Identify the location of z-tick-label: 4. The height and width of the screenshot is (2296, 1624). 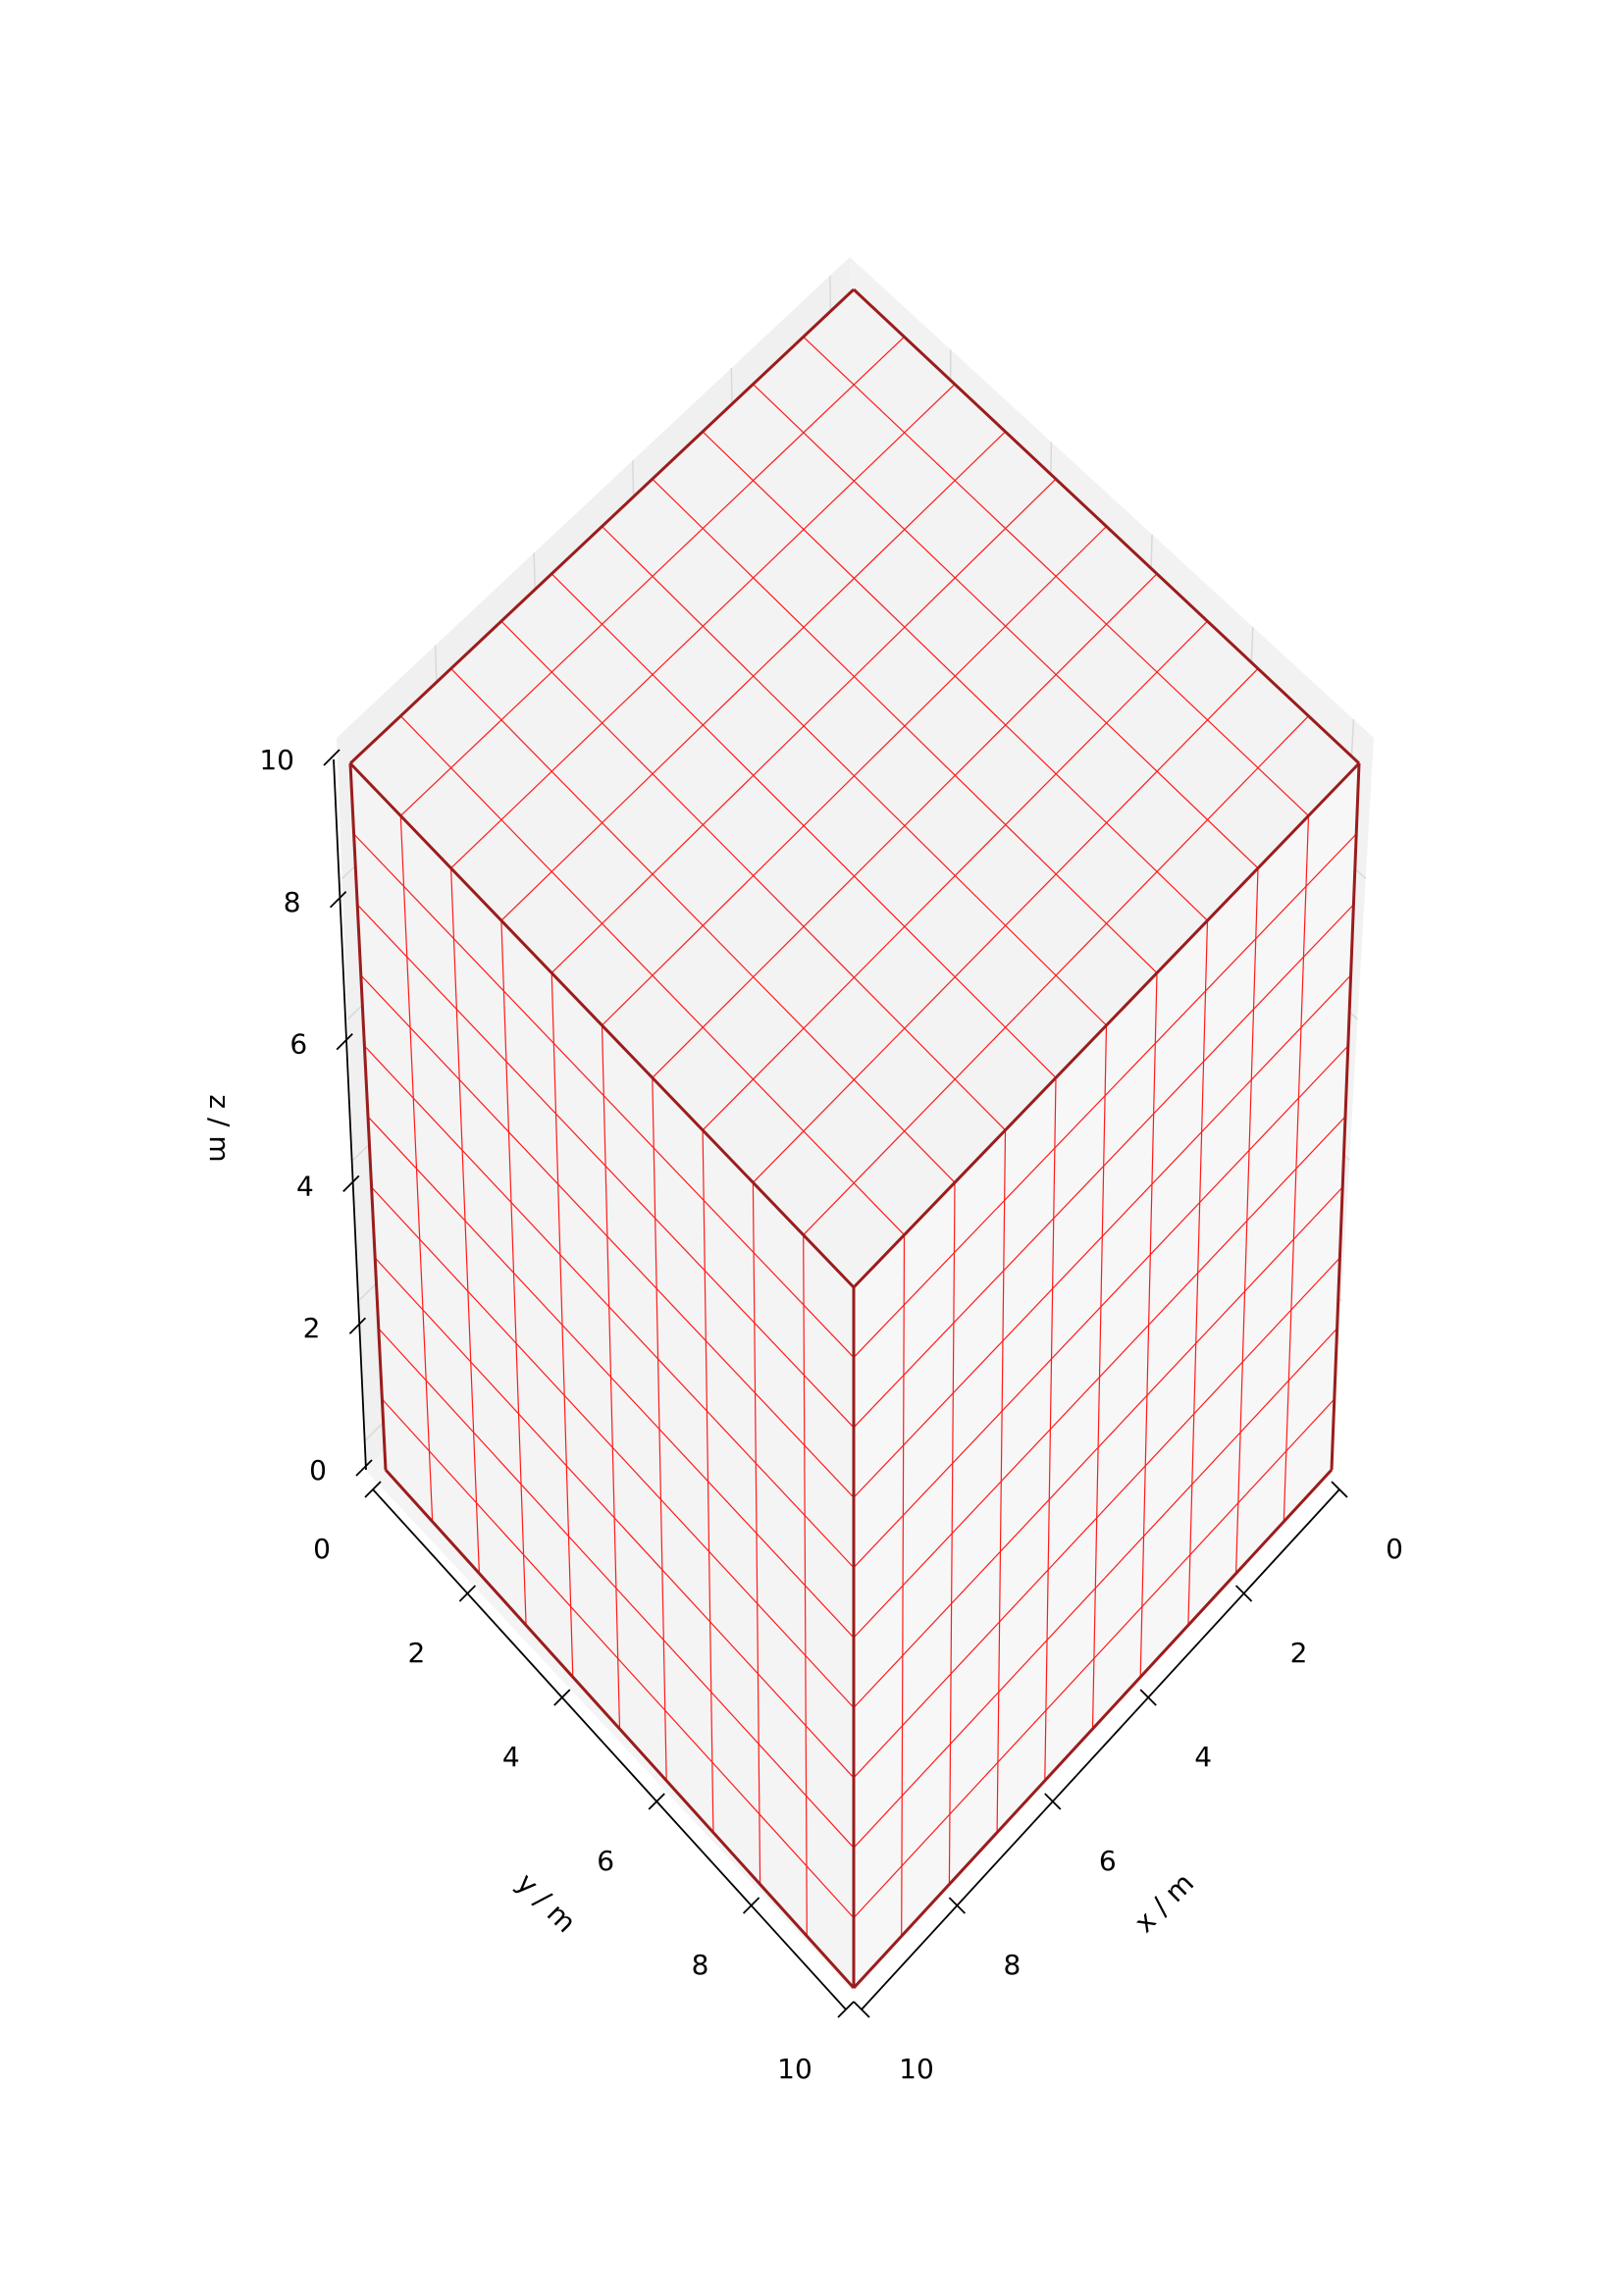
(305, 1186).